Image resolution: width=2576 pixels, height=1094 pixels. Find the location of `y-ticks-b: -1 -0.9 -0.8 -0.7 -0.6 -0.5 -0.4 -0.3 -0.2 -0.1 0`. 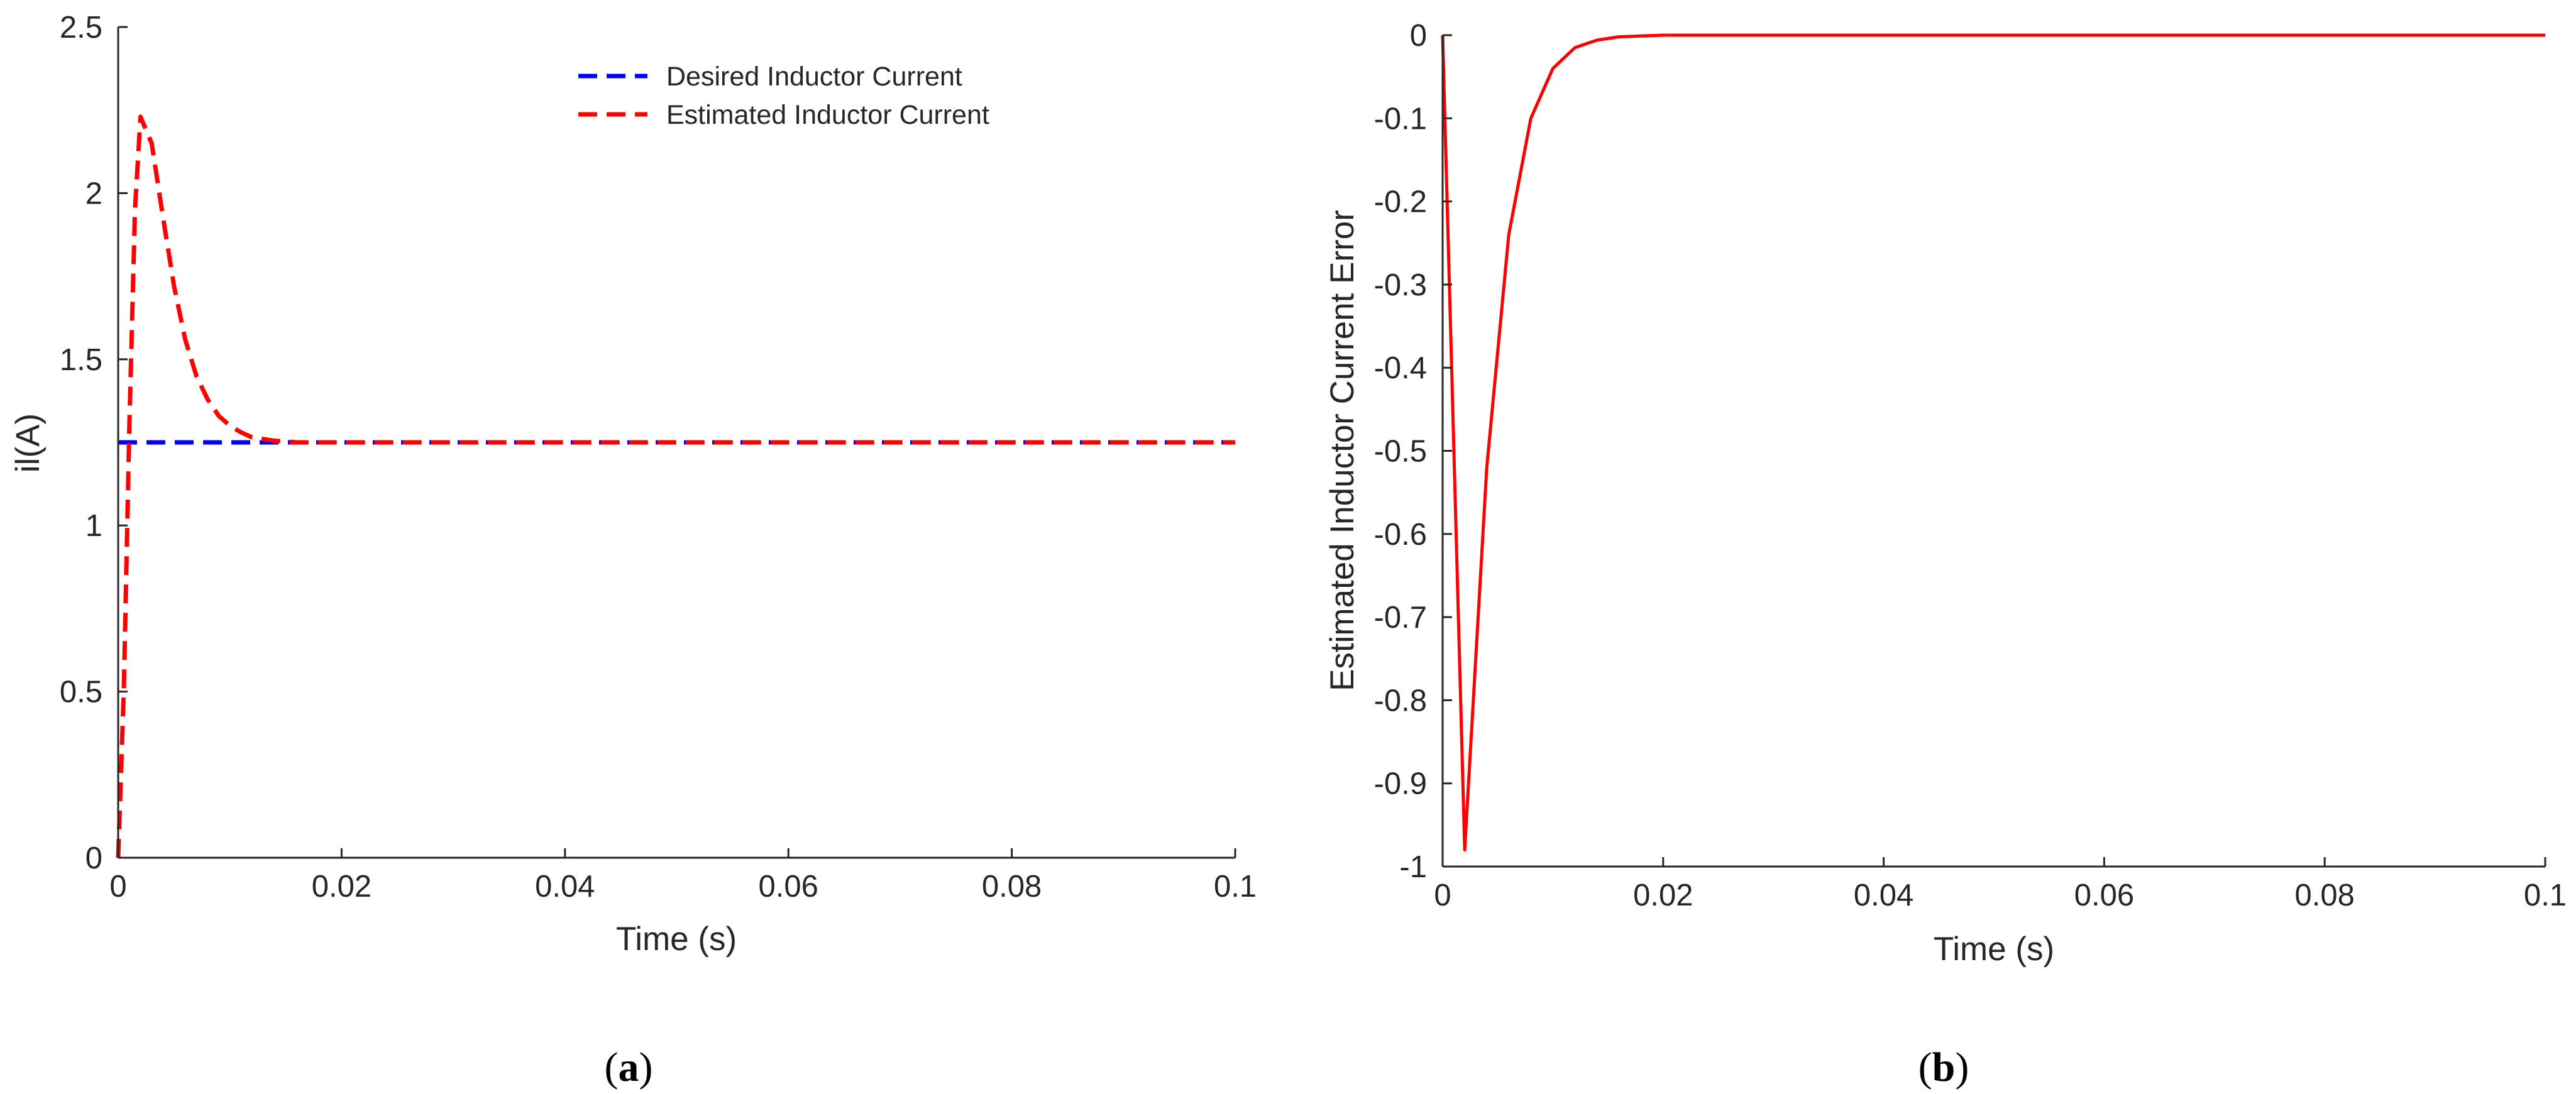

y-ticks-b: -1 -0.9 -0.8 -0.7 -0.6 -0.5 -0.4 -0.3 -0.2 -0.1 0 is located at coordinates (1413, 452).